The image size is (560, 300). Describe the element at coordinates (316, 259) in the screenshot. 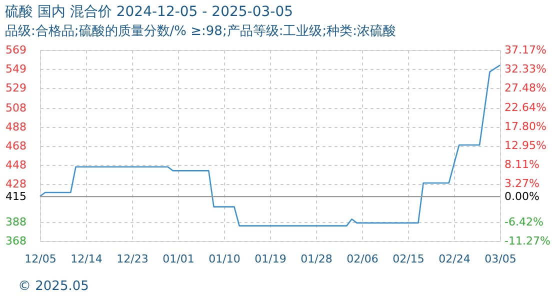

I see `x-tick-label: 01/28` at that location.